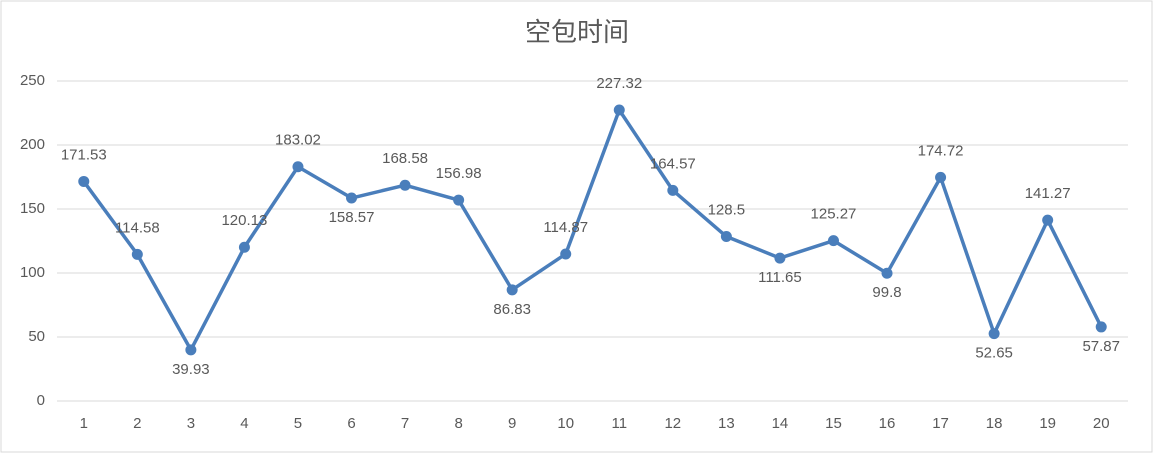 Image resolution: width=1153 pixels, height=453 pixels. What do you see at coordinates (994, 353) in the screenshot?
I see `data-label: 52.65` at bounding box center [994, 353].